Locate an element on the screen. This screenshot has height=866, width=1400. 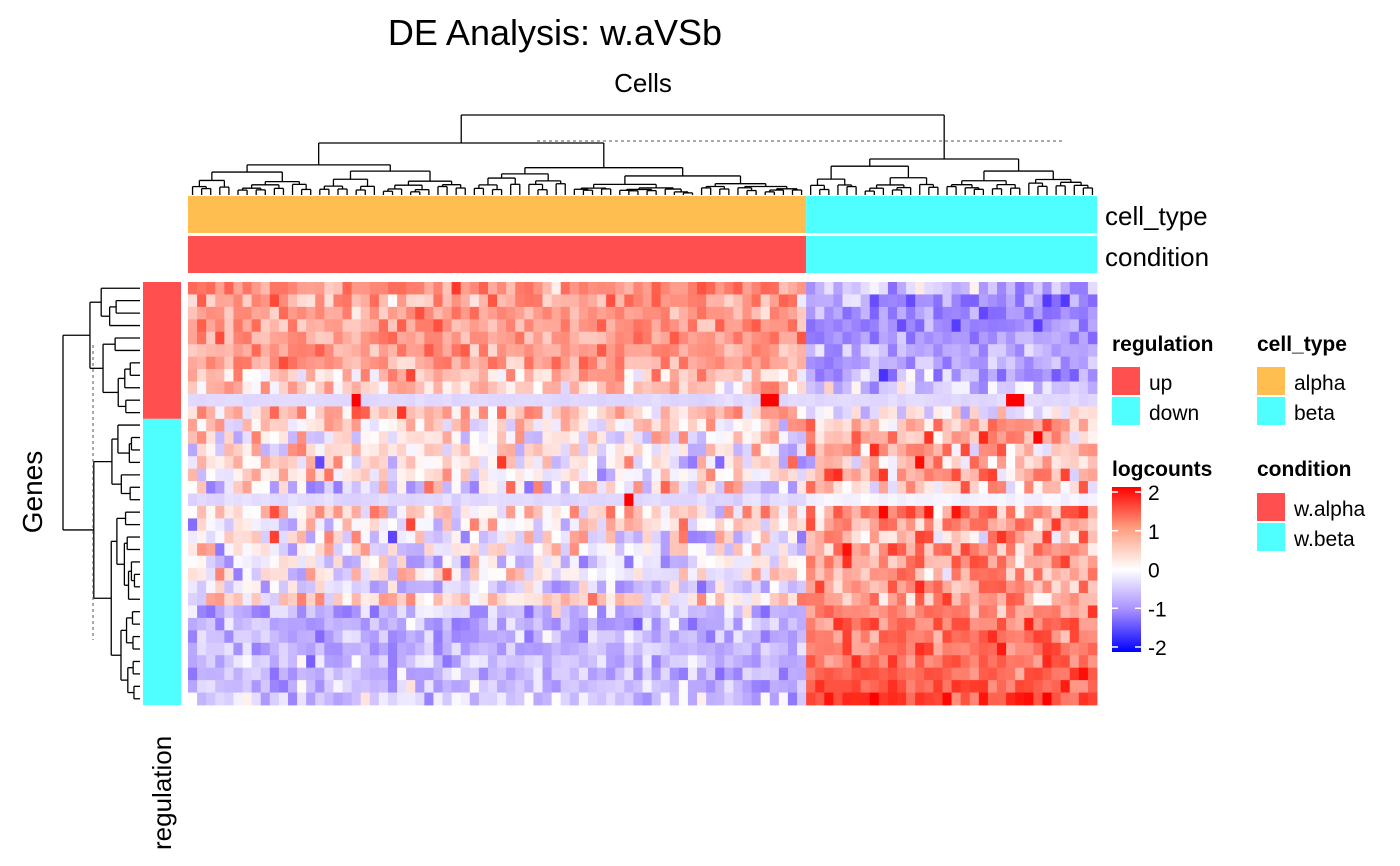
legend-label: w.alpha is located at coordinates (1329, 509).